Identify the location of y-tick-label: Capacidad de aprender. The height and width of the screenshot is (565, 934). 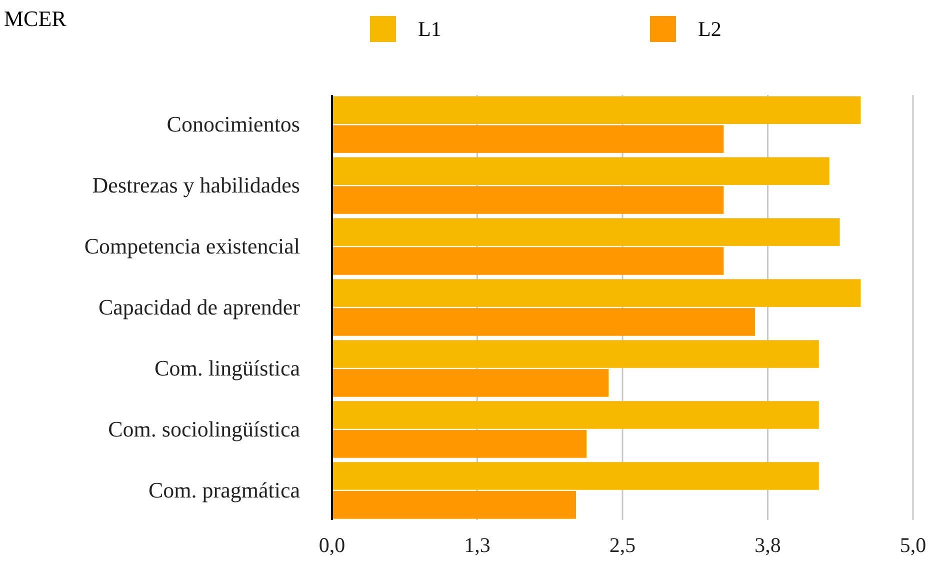
(199, 307).